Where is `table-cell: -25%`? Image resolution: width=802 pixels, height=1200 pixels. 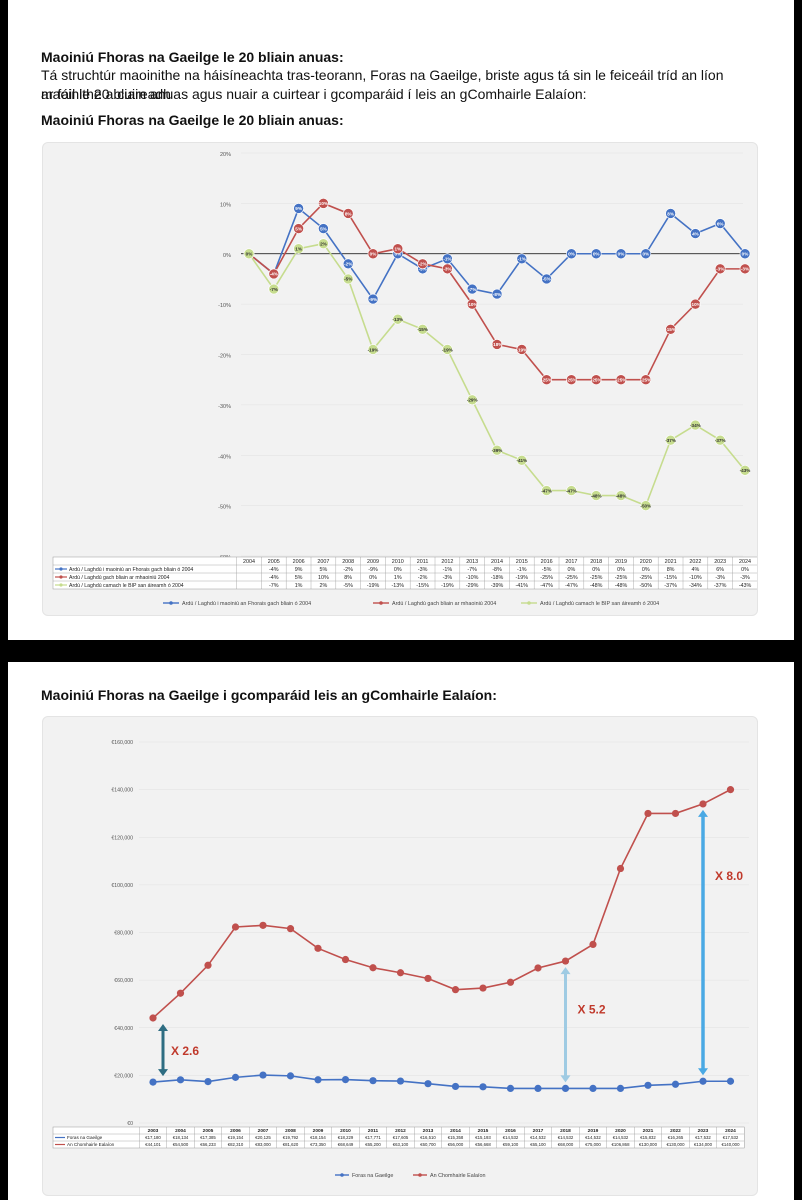
table-cell: -25% is located at coordinates (571, 578).